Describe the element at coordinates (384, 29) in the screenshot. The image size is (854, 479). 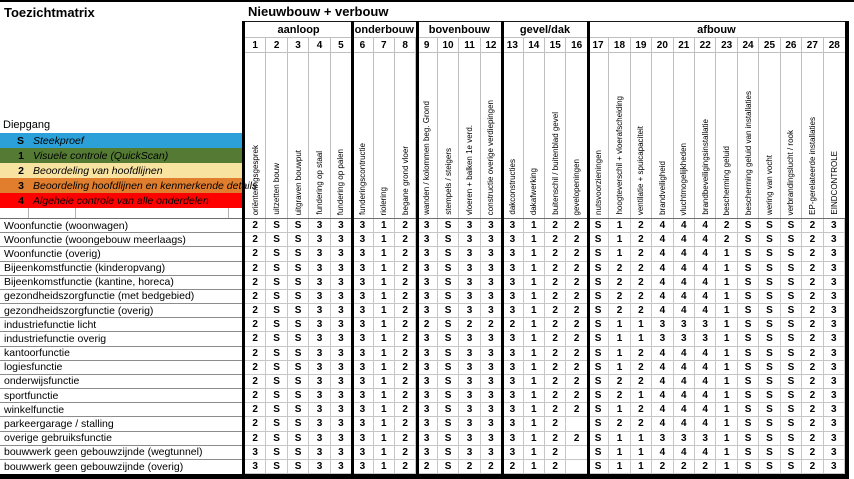
I see `group-header-onderbouw: onderbouw` at that location.